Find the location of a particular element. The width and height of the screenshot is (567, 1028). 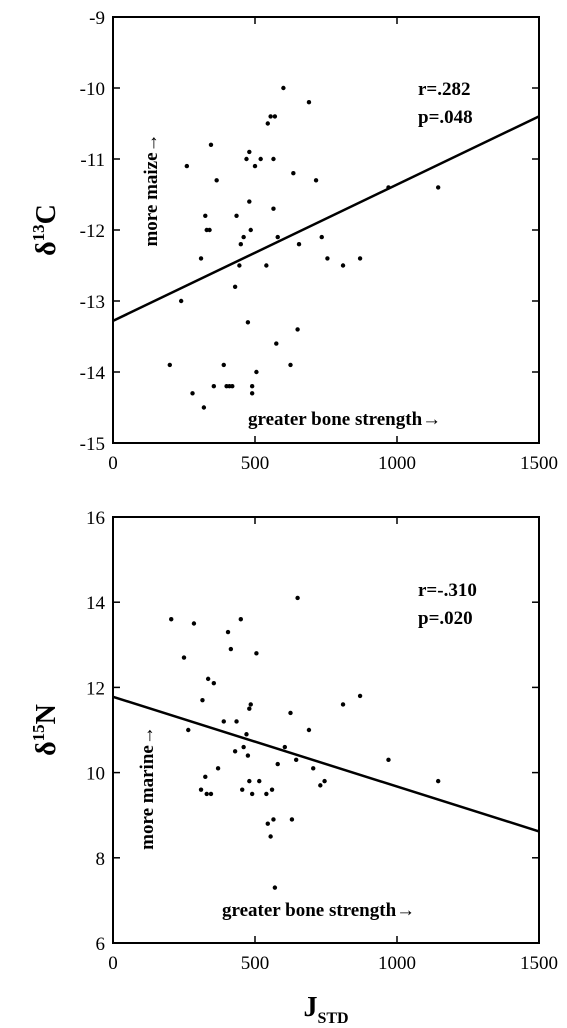

y-tick-label: -14 is located at coordinates (93, 373).